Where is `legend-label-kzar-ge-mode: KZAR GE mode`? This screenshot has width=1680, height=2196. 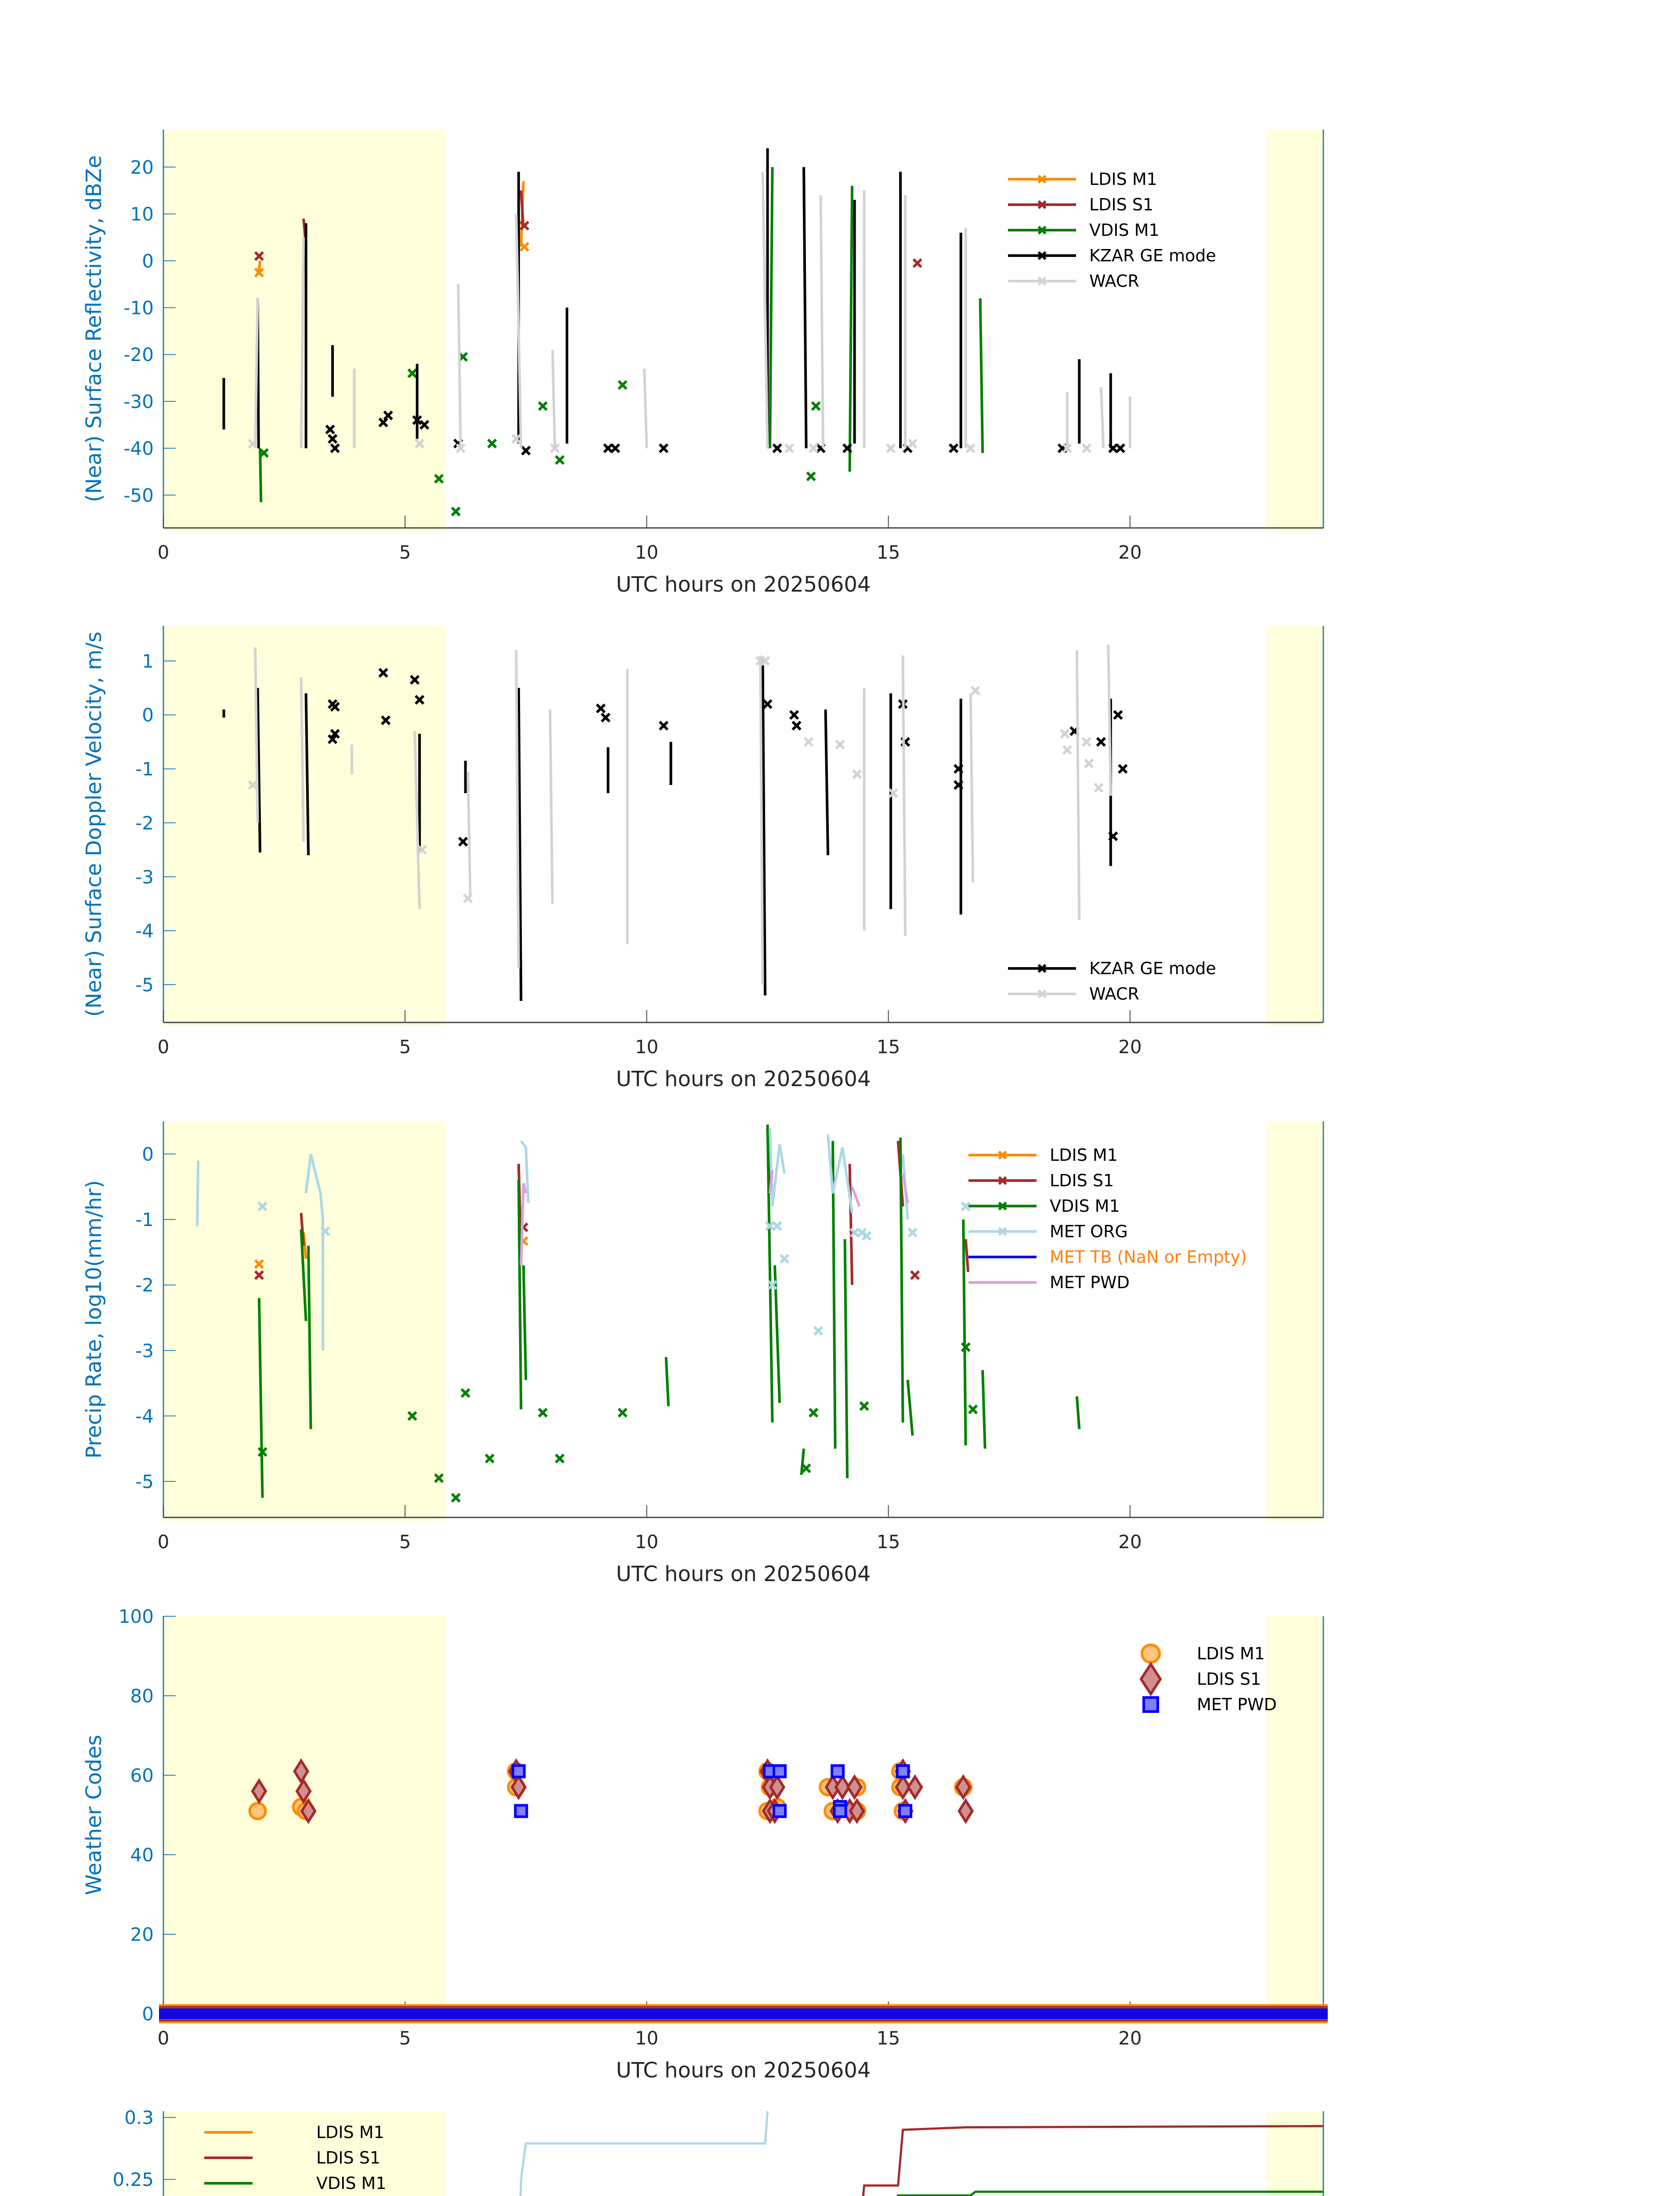 legend-label-kzar-ge-mode: KZAR GE mode is located at coordinates (1152, 968).